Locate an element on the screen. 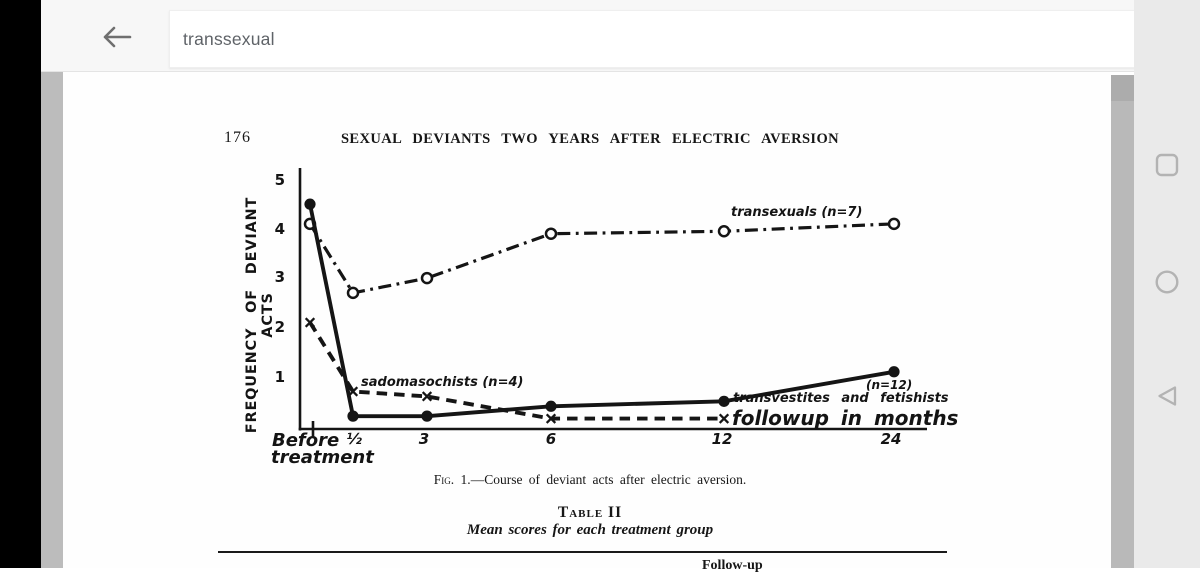 The width and height of the screenshot is (1200, 574). y-tick-4: 4 is located at coordinates (279, 229).